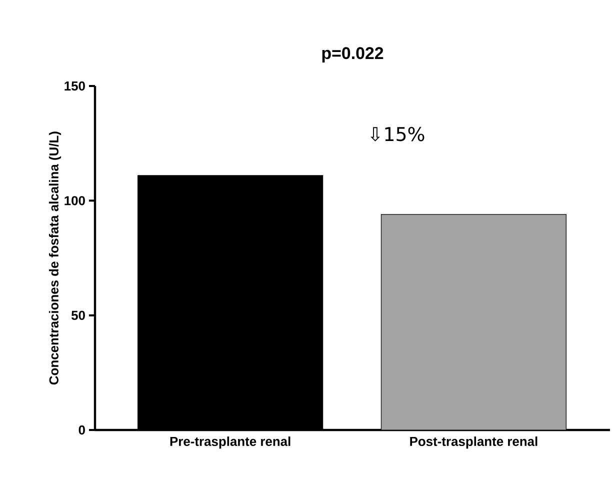 The image size is (613, 501). I want to click on y-tick-label: 0, so click(81, 430).